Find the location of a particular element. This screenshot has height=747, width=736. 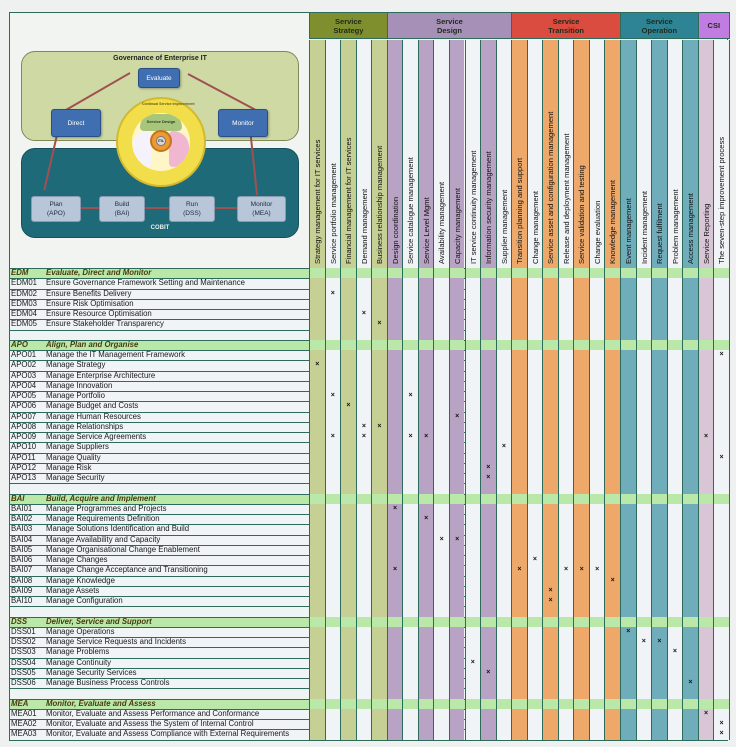

section-header-row: MEA Monitor, Evaluate and Assess is located at coordinates (370, 703).